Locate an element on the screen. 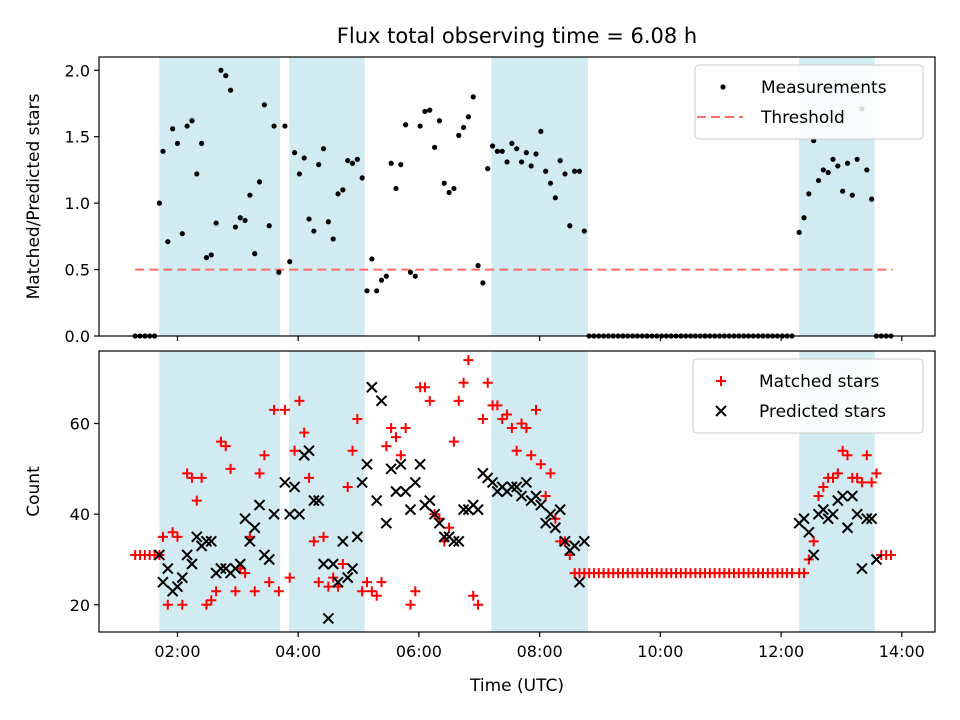 The width and height of the screenshot is (960, 720). legend-dot-marker is located at coordinates (723, 87).